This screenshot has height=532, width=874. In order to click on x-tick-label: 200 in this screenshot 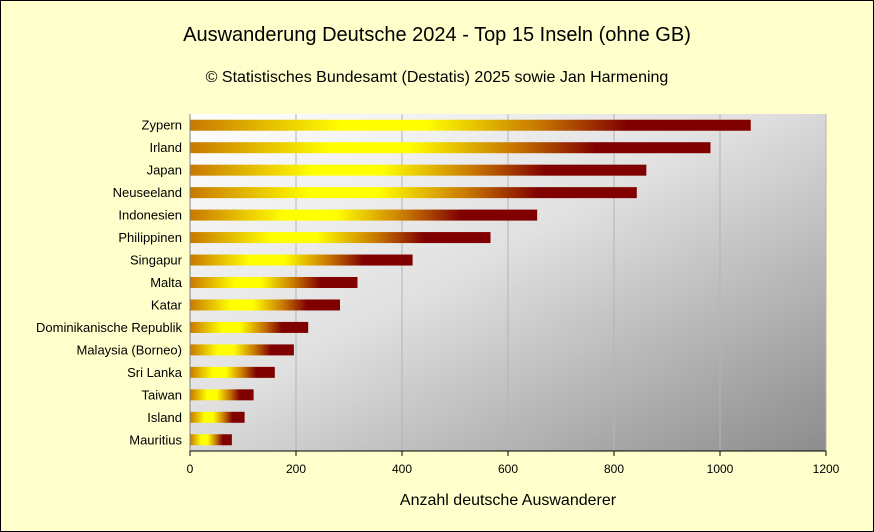, I will do `click(296, 469)`.